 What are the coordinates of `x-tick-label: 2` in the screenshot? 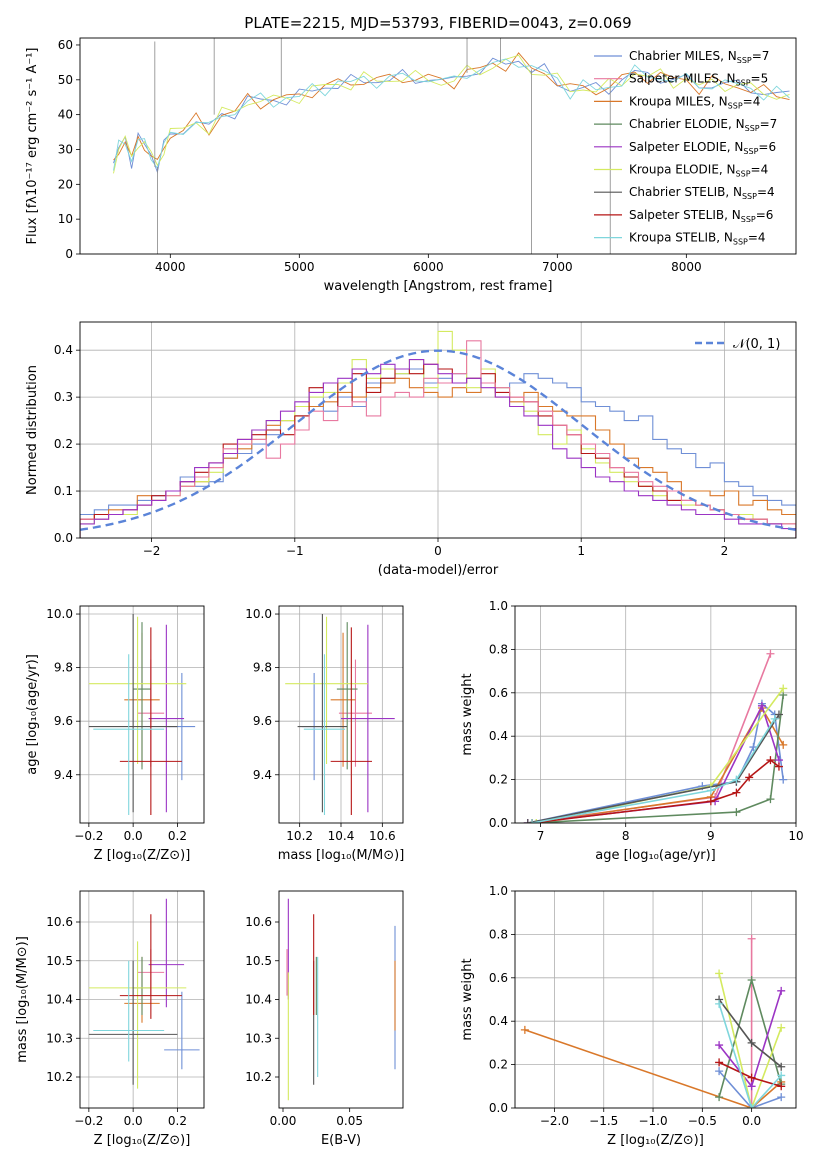 It's located at (725, 551).